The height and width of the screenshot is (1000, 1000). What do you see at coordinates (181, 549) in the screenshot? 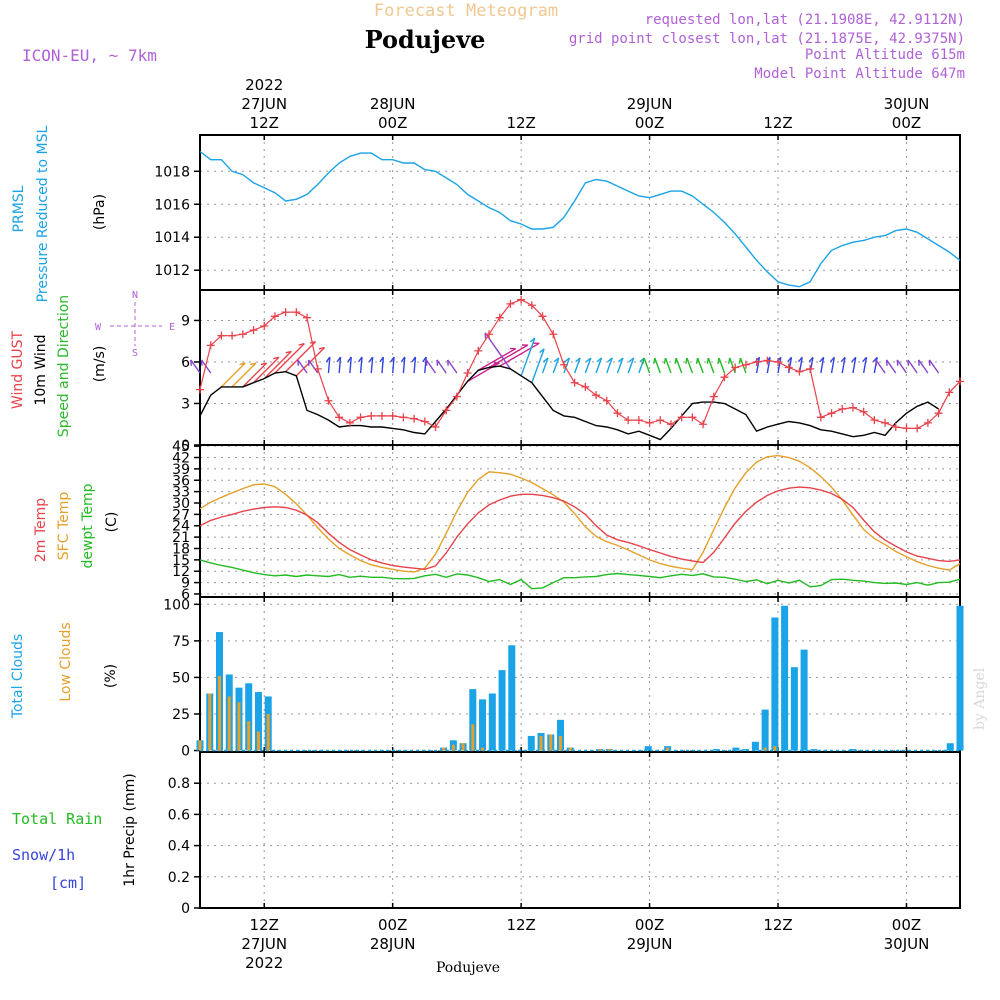
I see `y-tick-label: 18` at bounding box center [181, 549].